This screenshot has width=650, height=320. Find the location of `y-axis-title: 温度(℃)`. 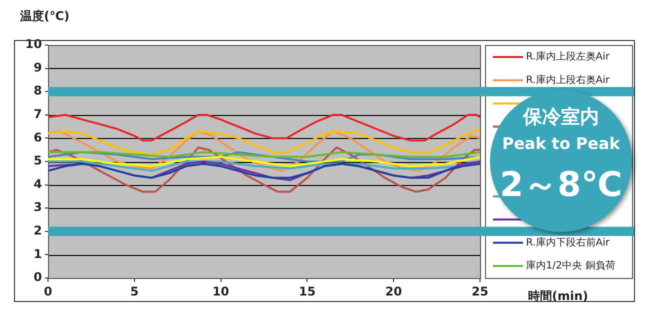

y-axis-title: 温度(℃) is located at coordinates (44, 16).